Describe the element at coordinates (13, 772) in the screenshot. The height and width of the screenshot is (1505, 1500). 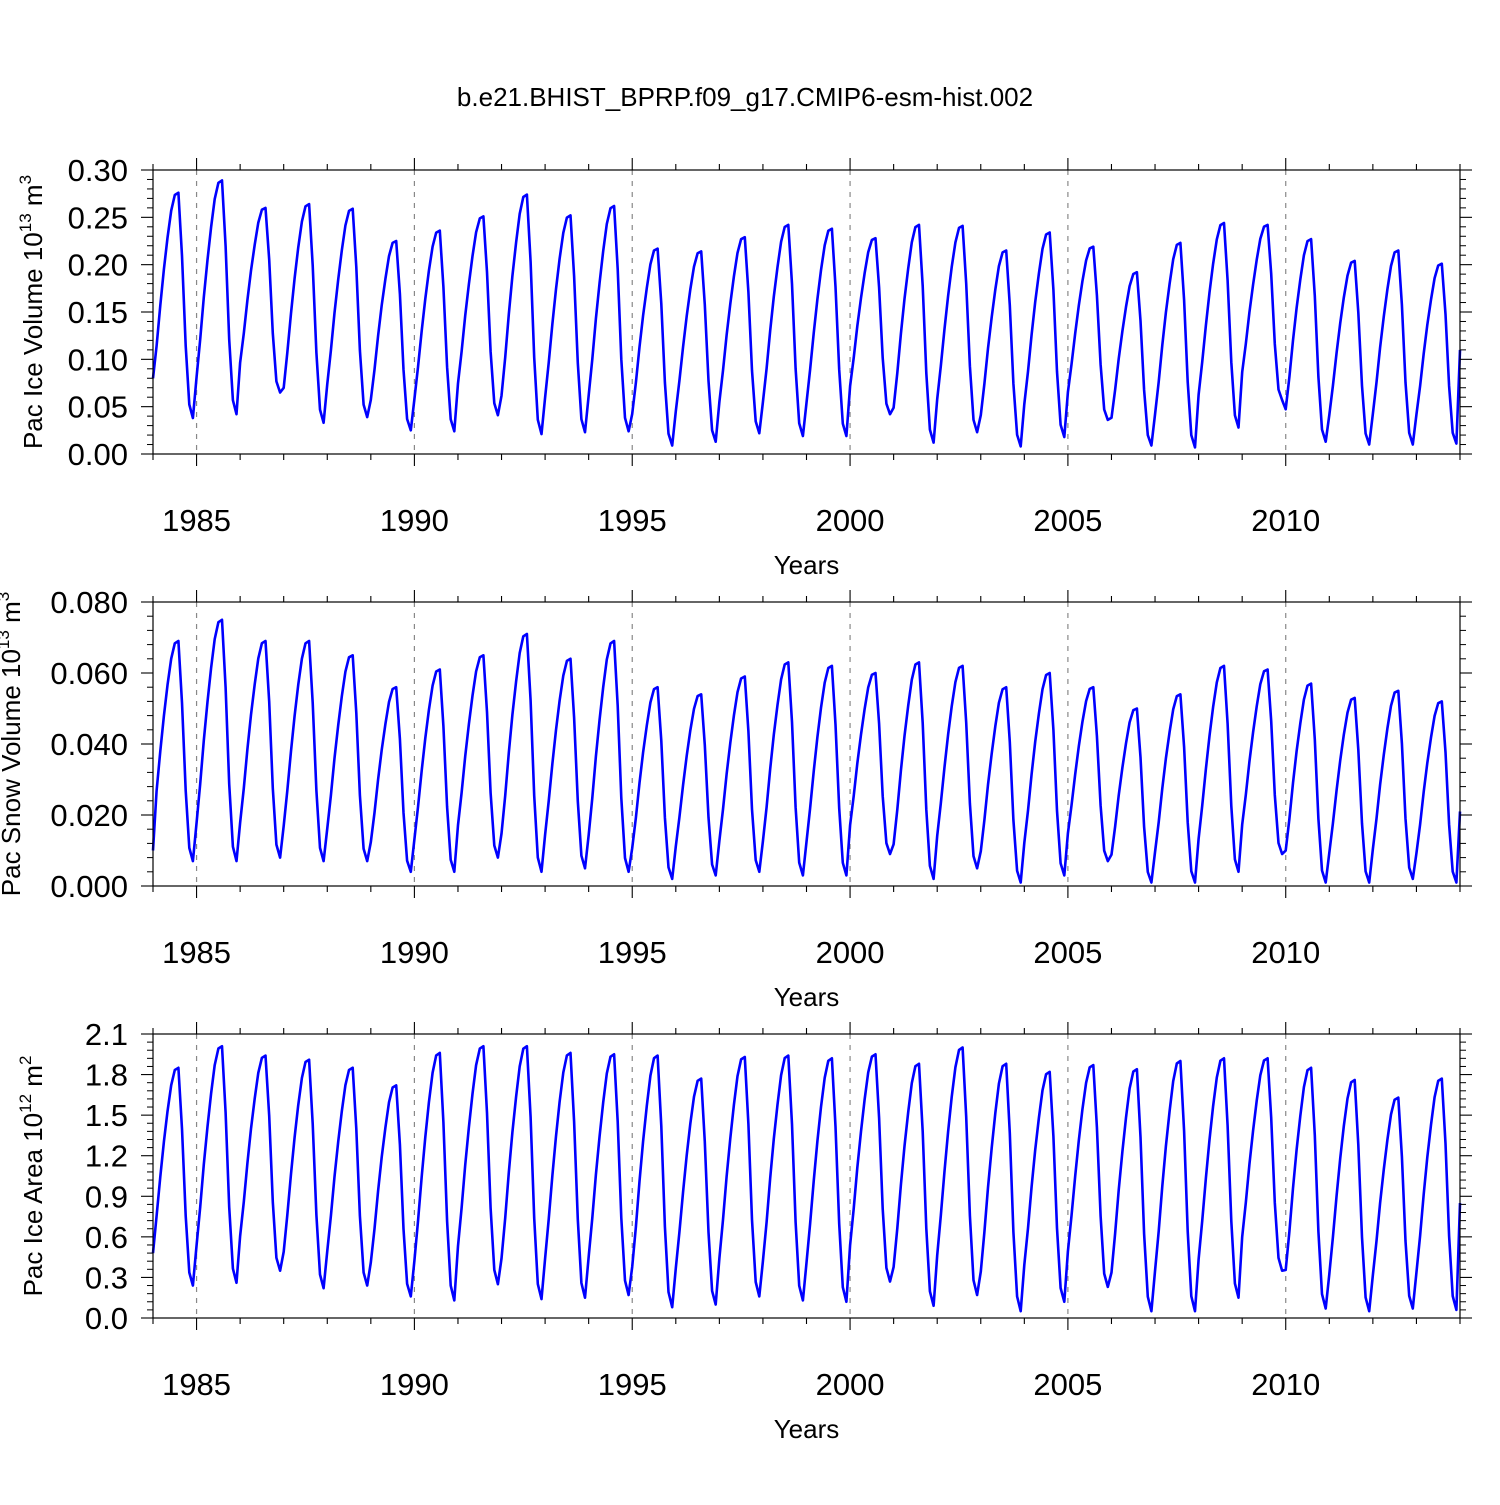
I see `y-axis-label-text: Pac Snow Volume 10` at that location.